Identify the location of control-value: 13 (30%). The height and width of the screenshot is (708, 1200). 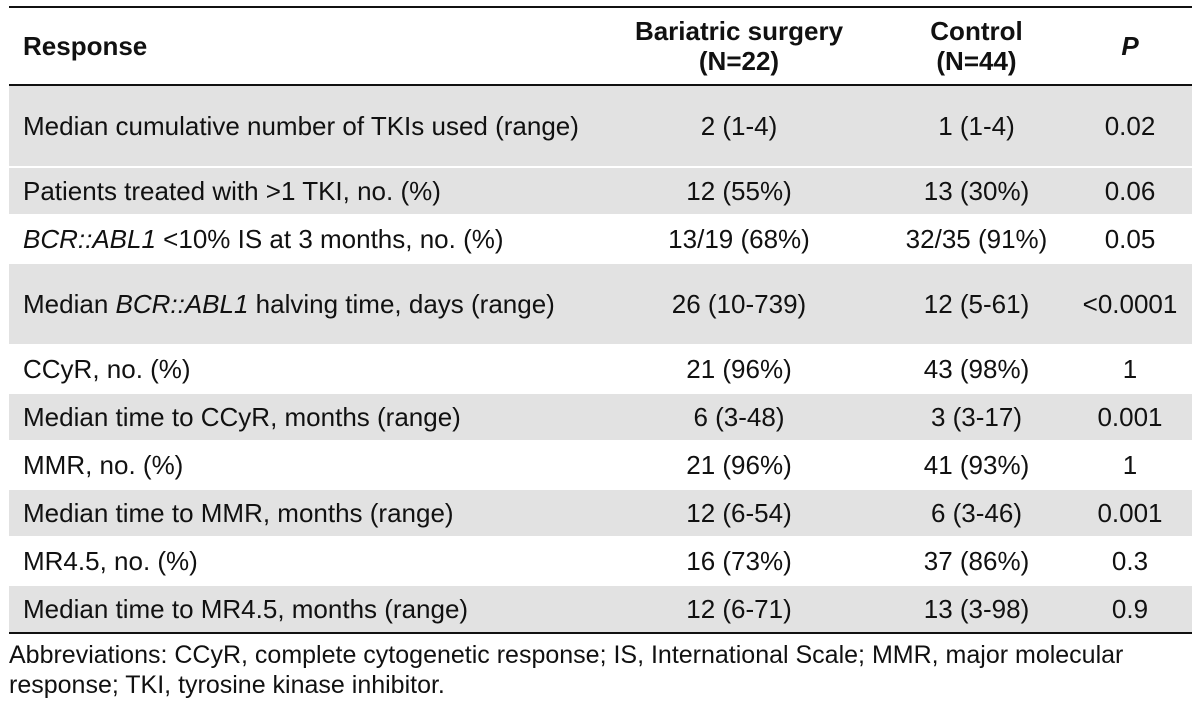
(976, 191).